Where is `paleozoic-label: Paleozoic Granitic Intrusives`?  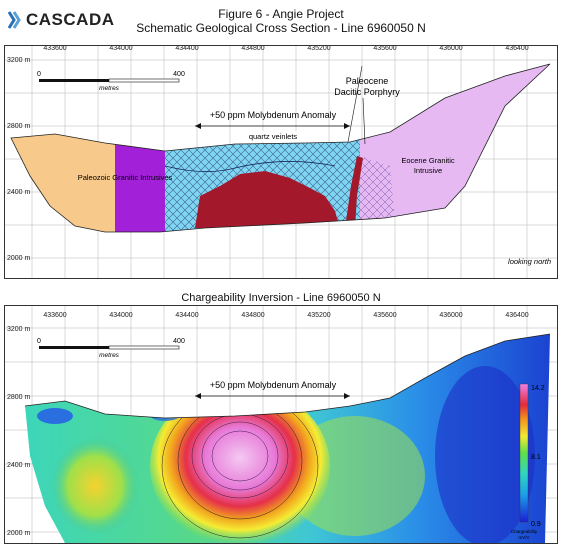
paleozoic-label: Paleozoic Granitic Intrusives is located at coordinates (125, 177).